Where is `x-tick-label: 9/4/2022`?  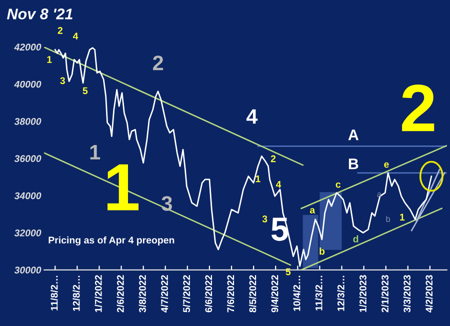
x-tick-label: 9/4/2022 is located at coordinates (274, 293).